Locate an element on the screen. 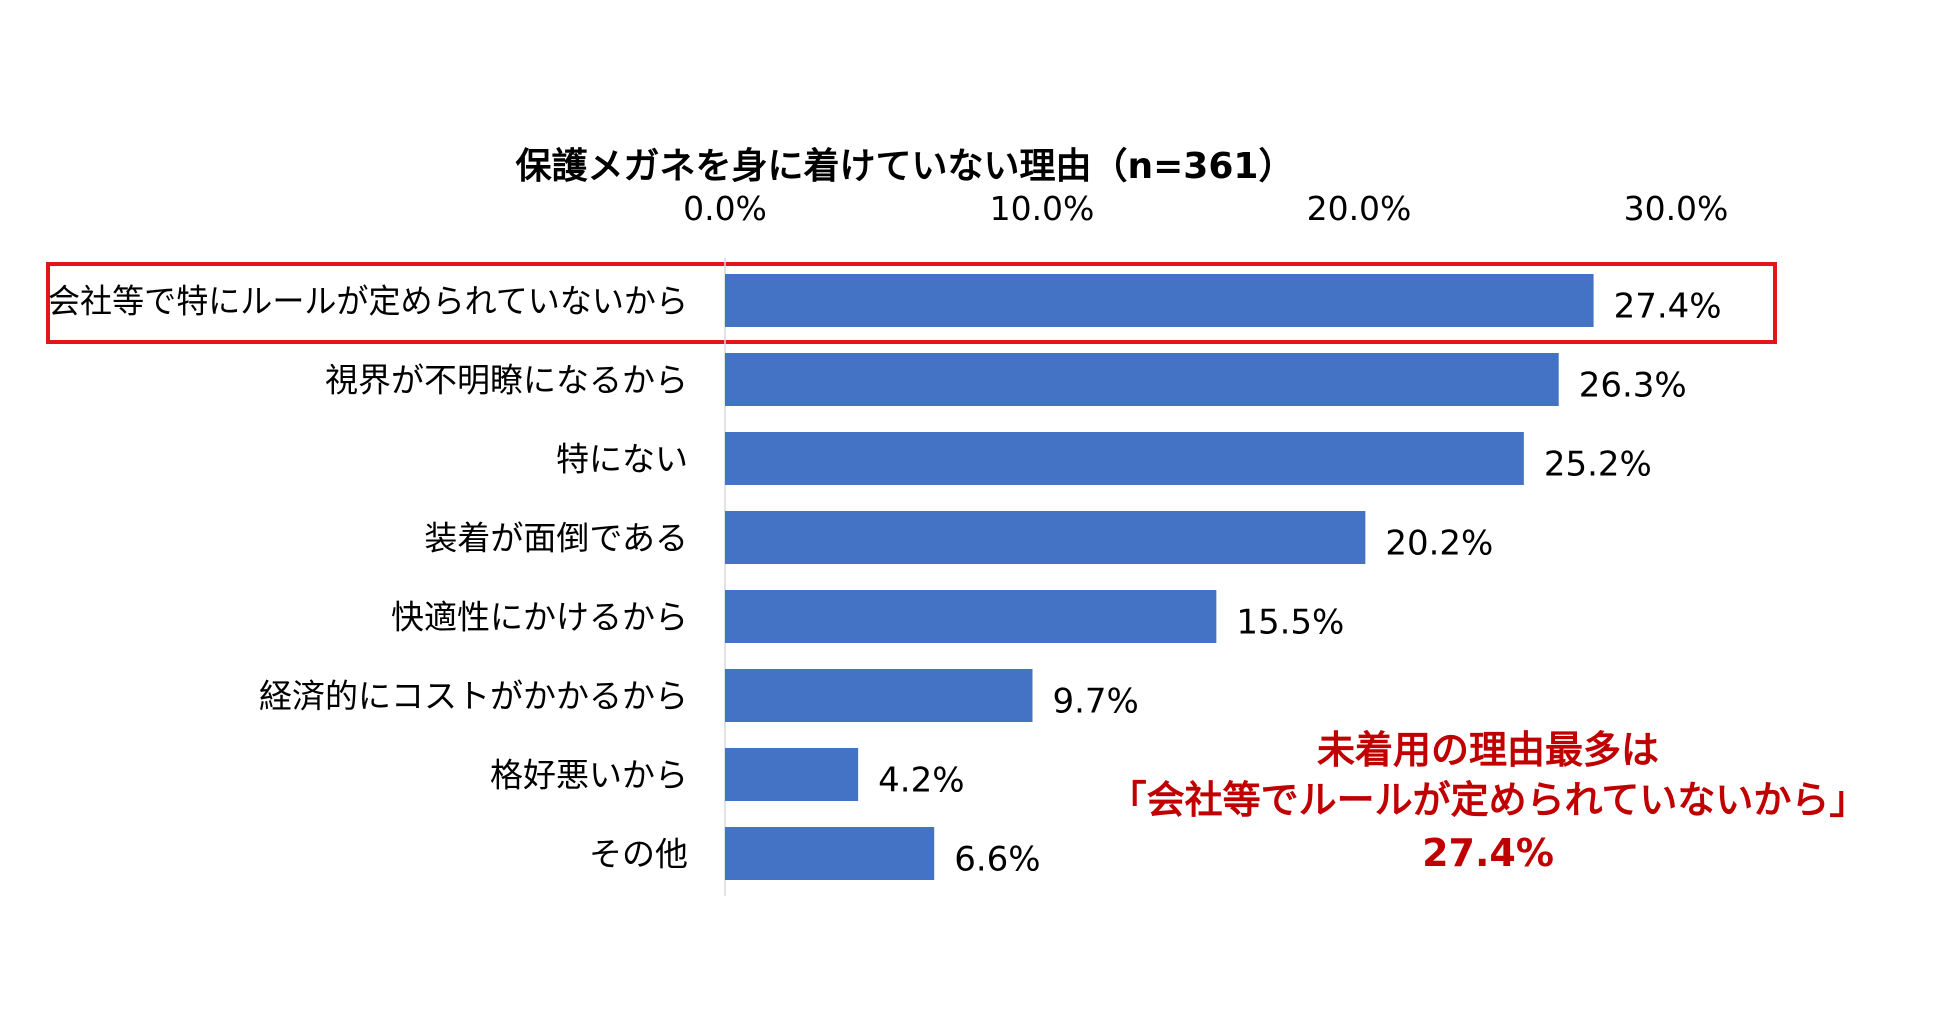 The height and width of the screenshot is (1021, 1950). category-label: 経済的にコストがかかるから is located at coordinates (473, 696).